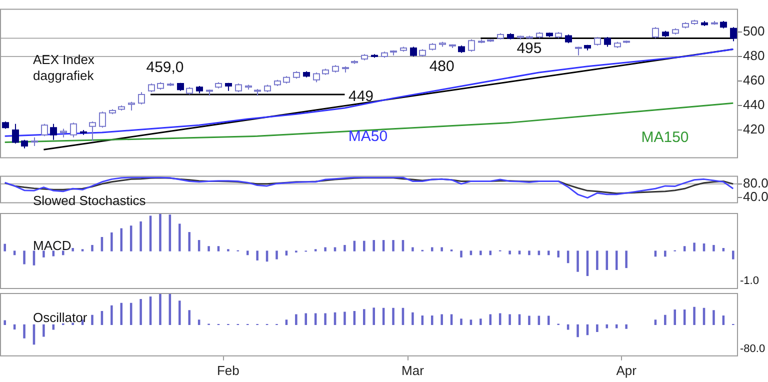 The height and width of the screenshot is (382, 768). I want to click on y-tick-label: 460, so click(754, 80).